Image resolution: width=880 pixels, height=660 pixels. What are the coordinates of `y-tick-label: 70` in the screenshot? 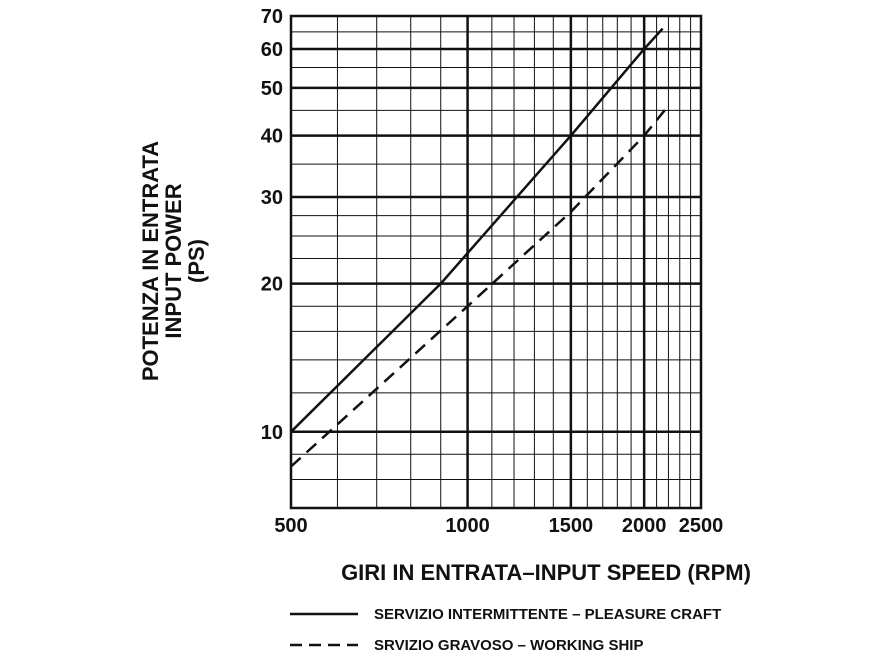 It's located at (272, 17).